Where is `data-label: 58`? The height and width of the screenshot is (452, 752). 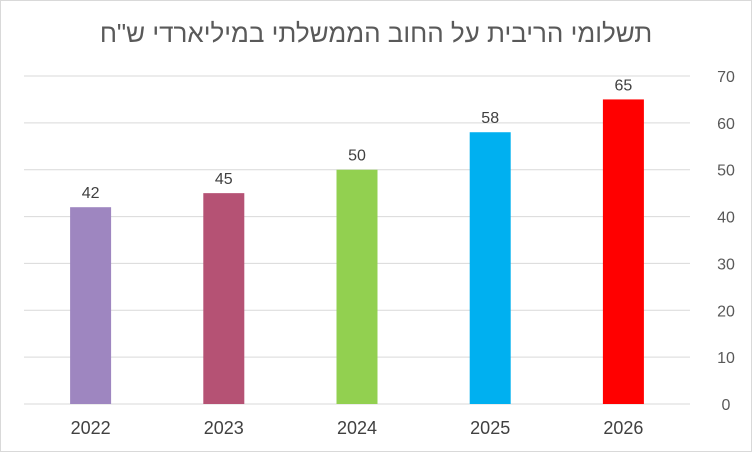
data-label: 58 is located at coordinates (490, 118).